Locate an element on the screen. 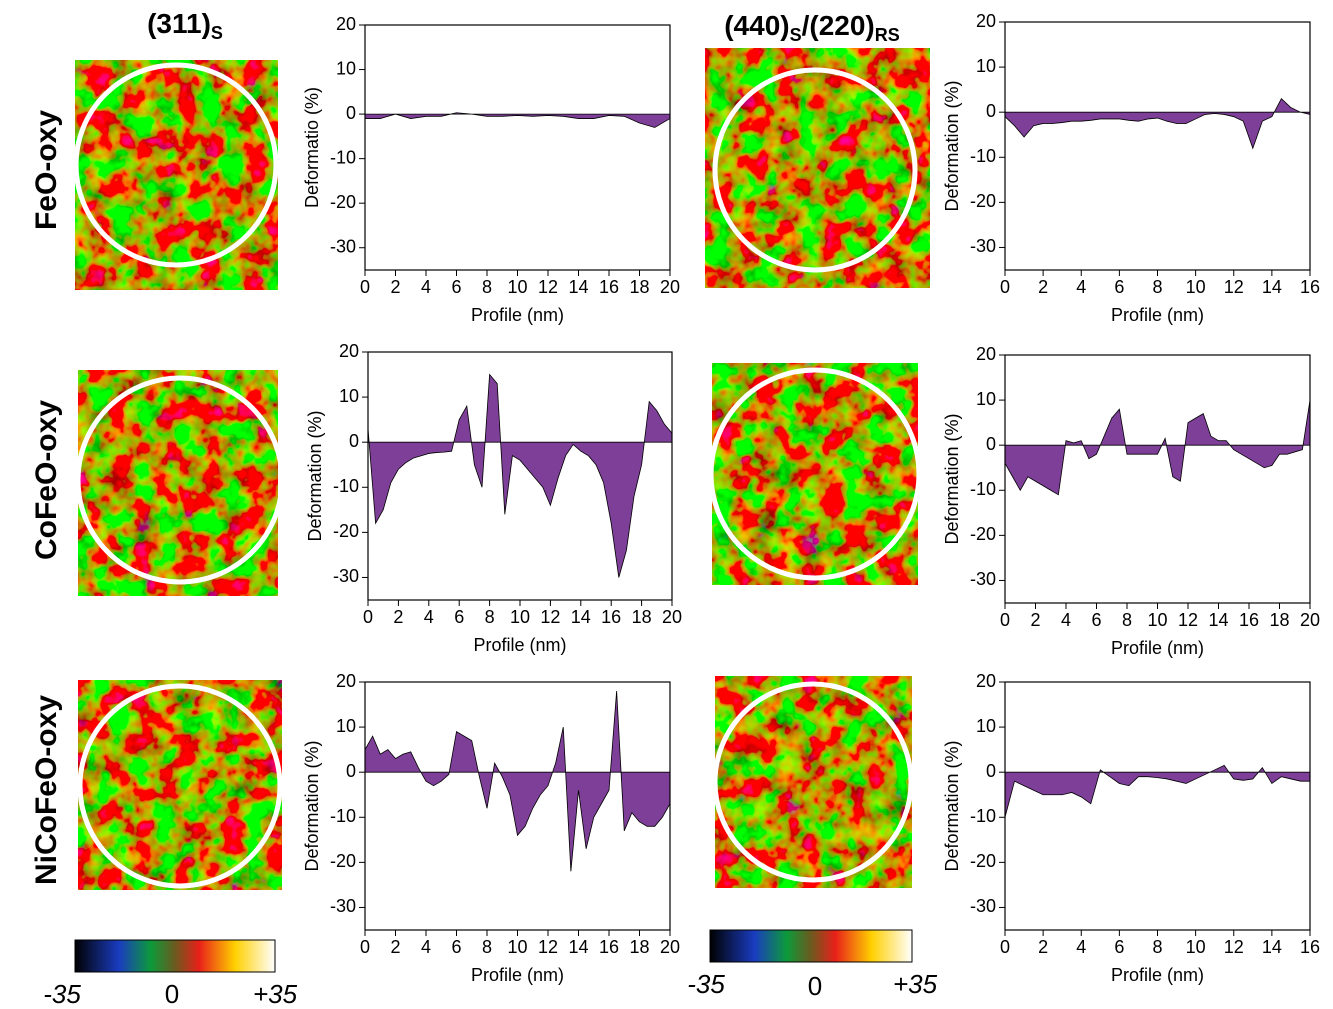  column-title: (440)S/(220)RS is located at coordinates (812, 27).